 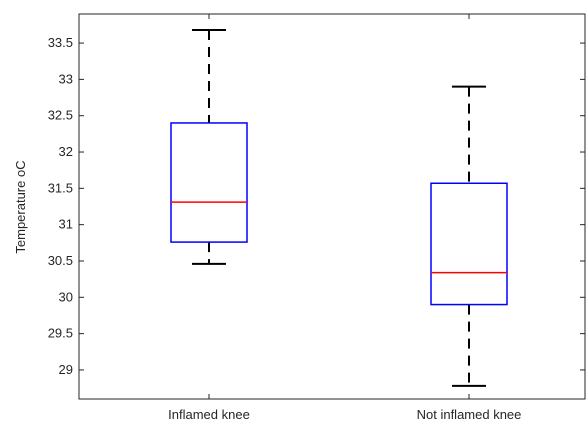 What do you see at coordinates (60, 115) in the screenshot?
I see `y-tick-label: 32.5` at bounding box center [60, 115].